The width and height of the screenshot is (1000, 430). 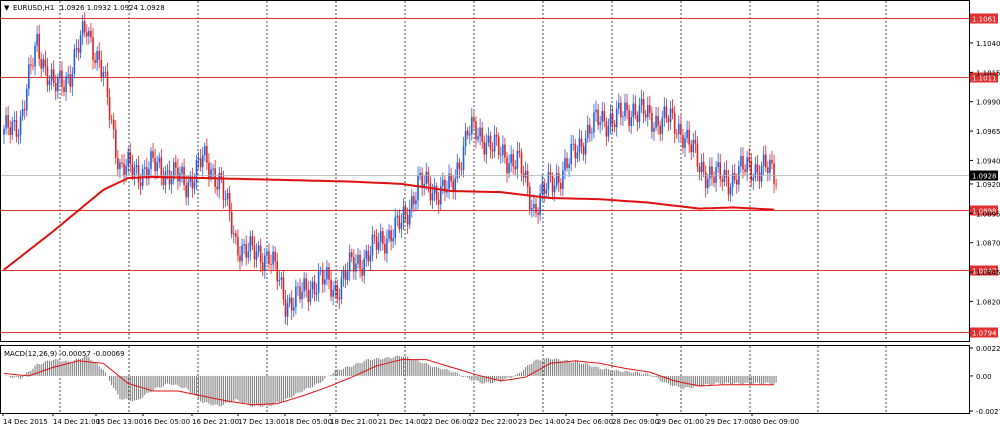 I want to click on level-tag, so click(x=984, y=77).